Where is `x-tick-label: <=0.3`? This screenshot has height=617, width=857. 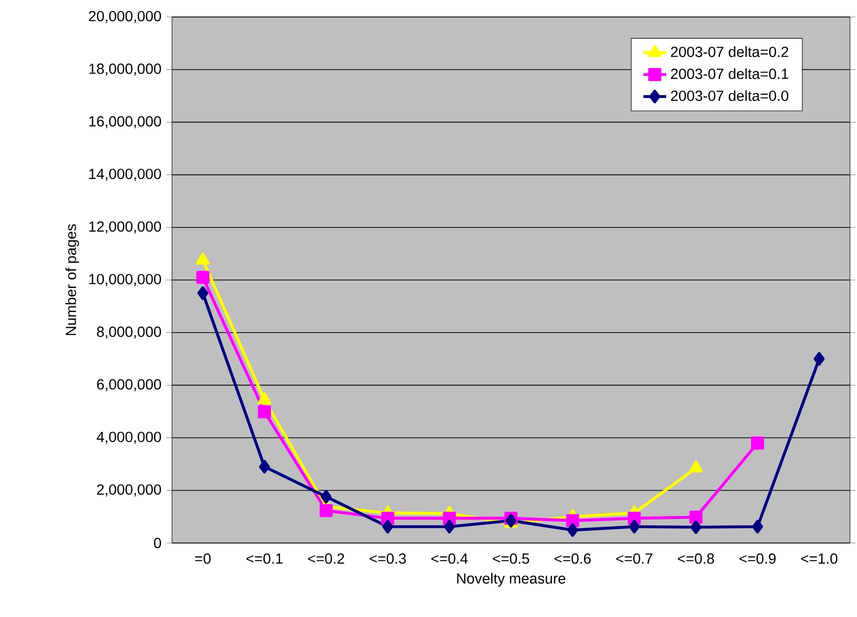
x-tick-label: <=0.3 is located at coordinates (388, 558).